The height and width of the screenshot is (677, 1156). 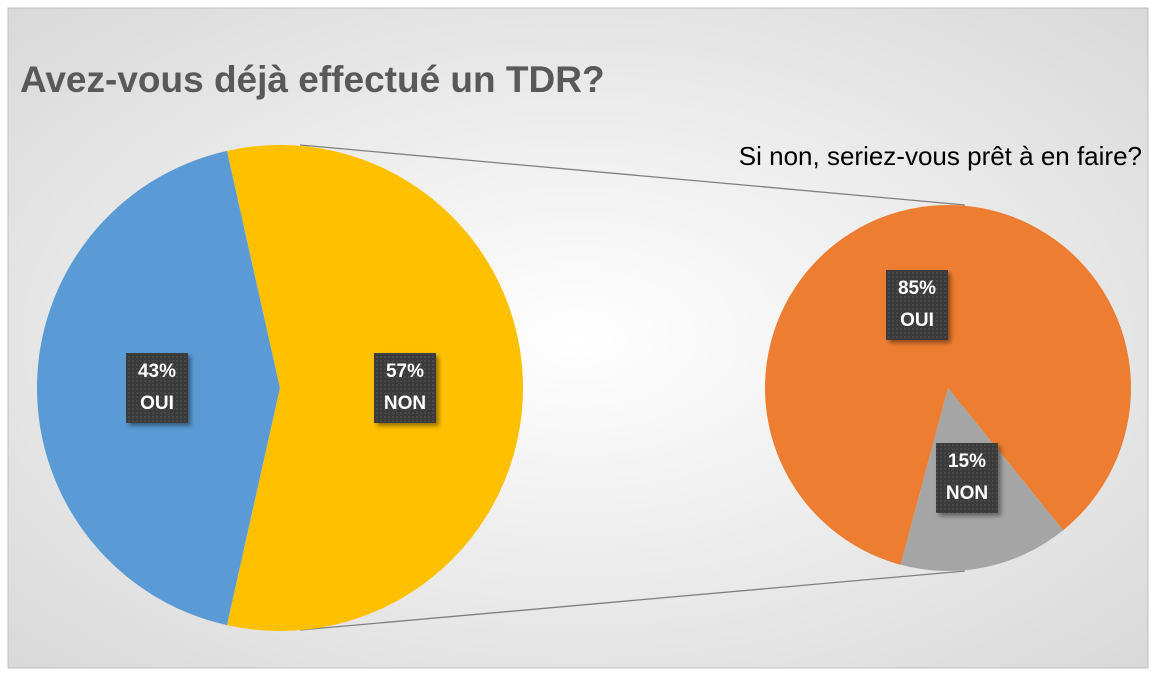 I want to click on data-label-value: 57%, so click(x=405, y=371).